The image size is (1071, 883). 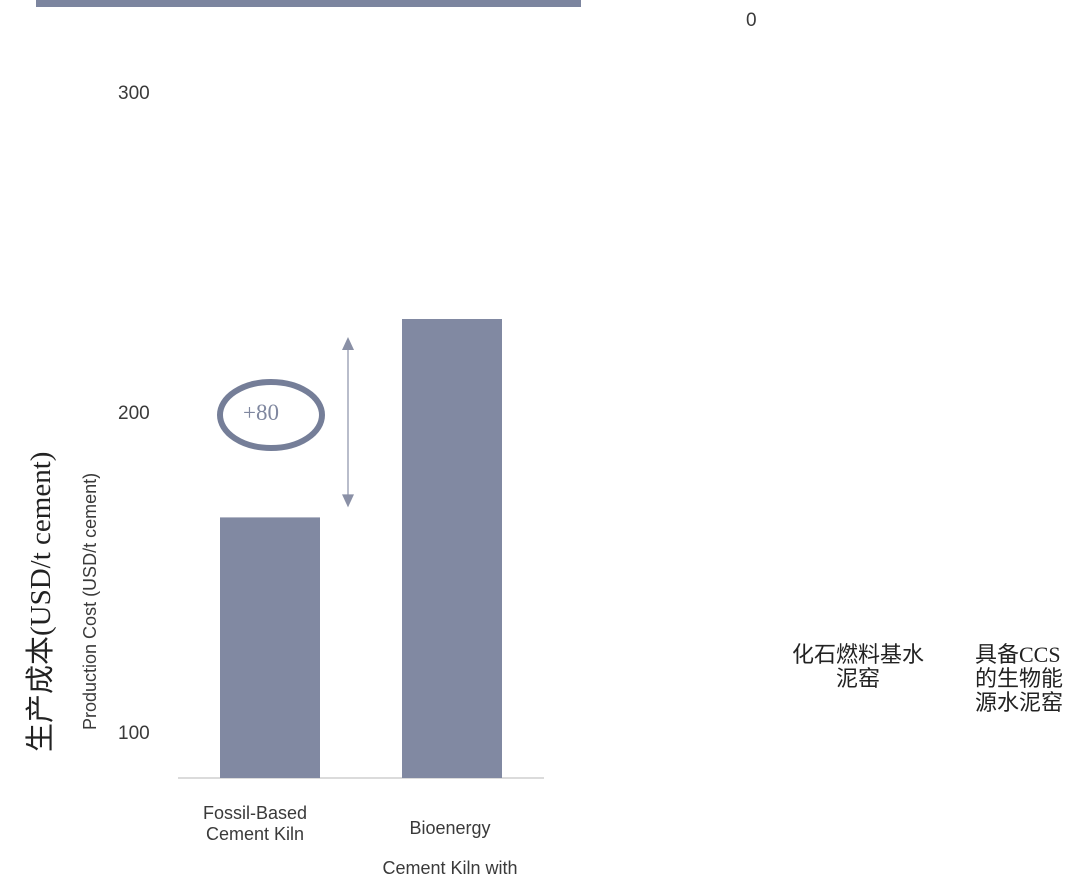 What do you see at coordinates (255, 813) in the screenshot?
I see `category-label-line: Fossil-Based` at bounding box center [255, 813].